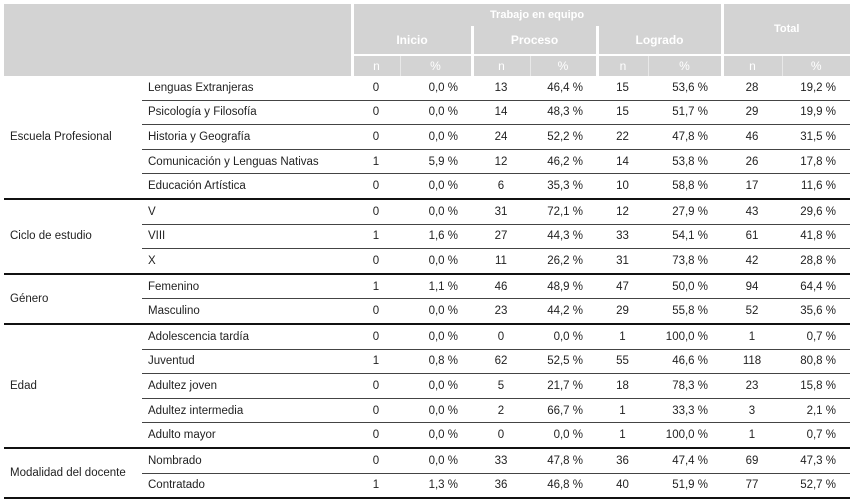  What do you see at coordinates (816, 137) in the screenshot?
I see `cell: 31,5 %` at bounding box center [816, 137].